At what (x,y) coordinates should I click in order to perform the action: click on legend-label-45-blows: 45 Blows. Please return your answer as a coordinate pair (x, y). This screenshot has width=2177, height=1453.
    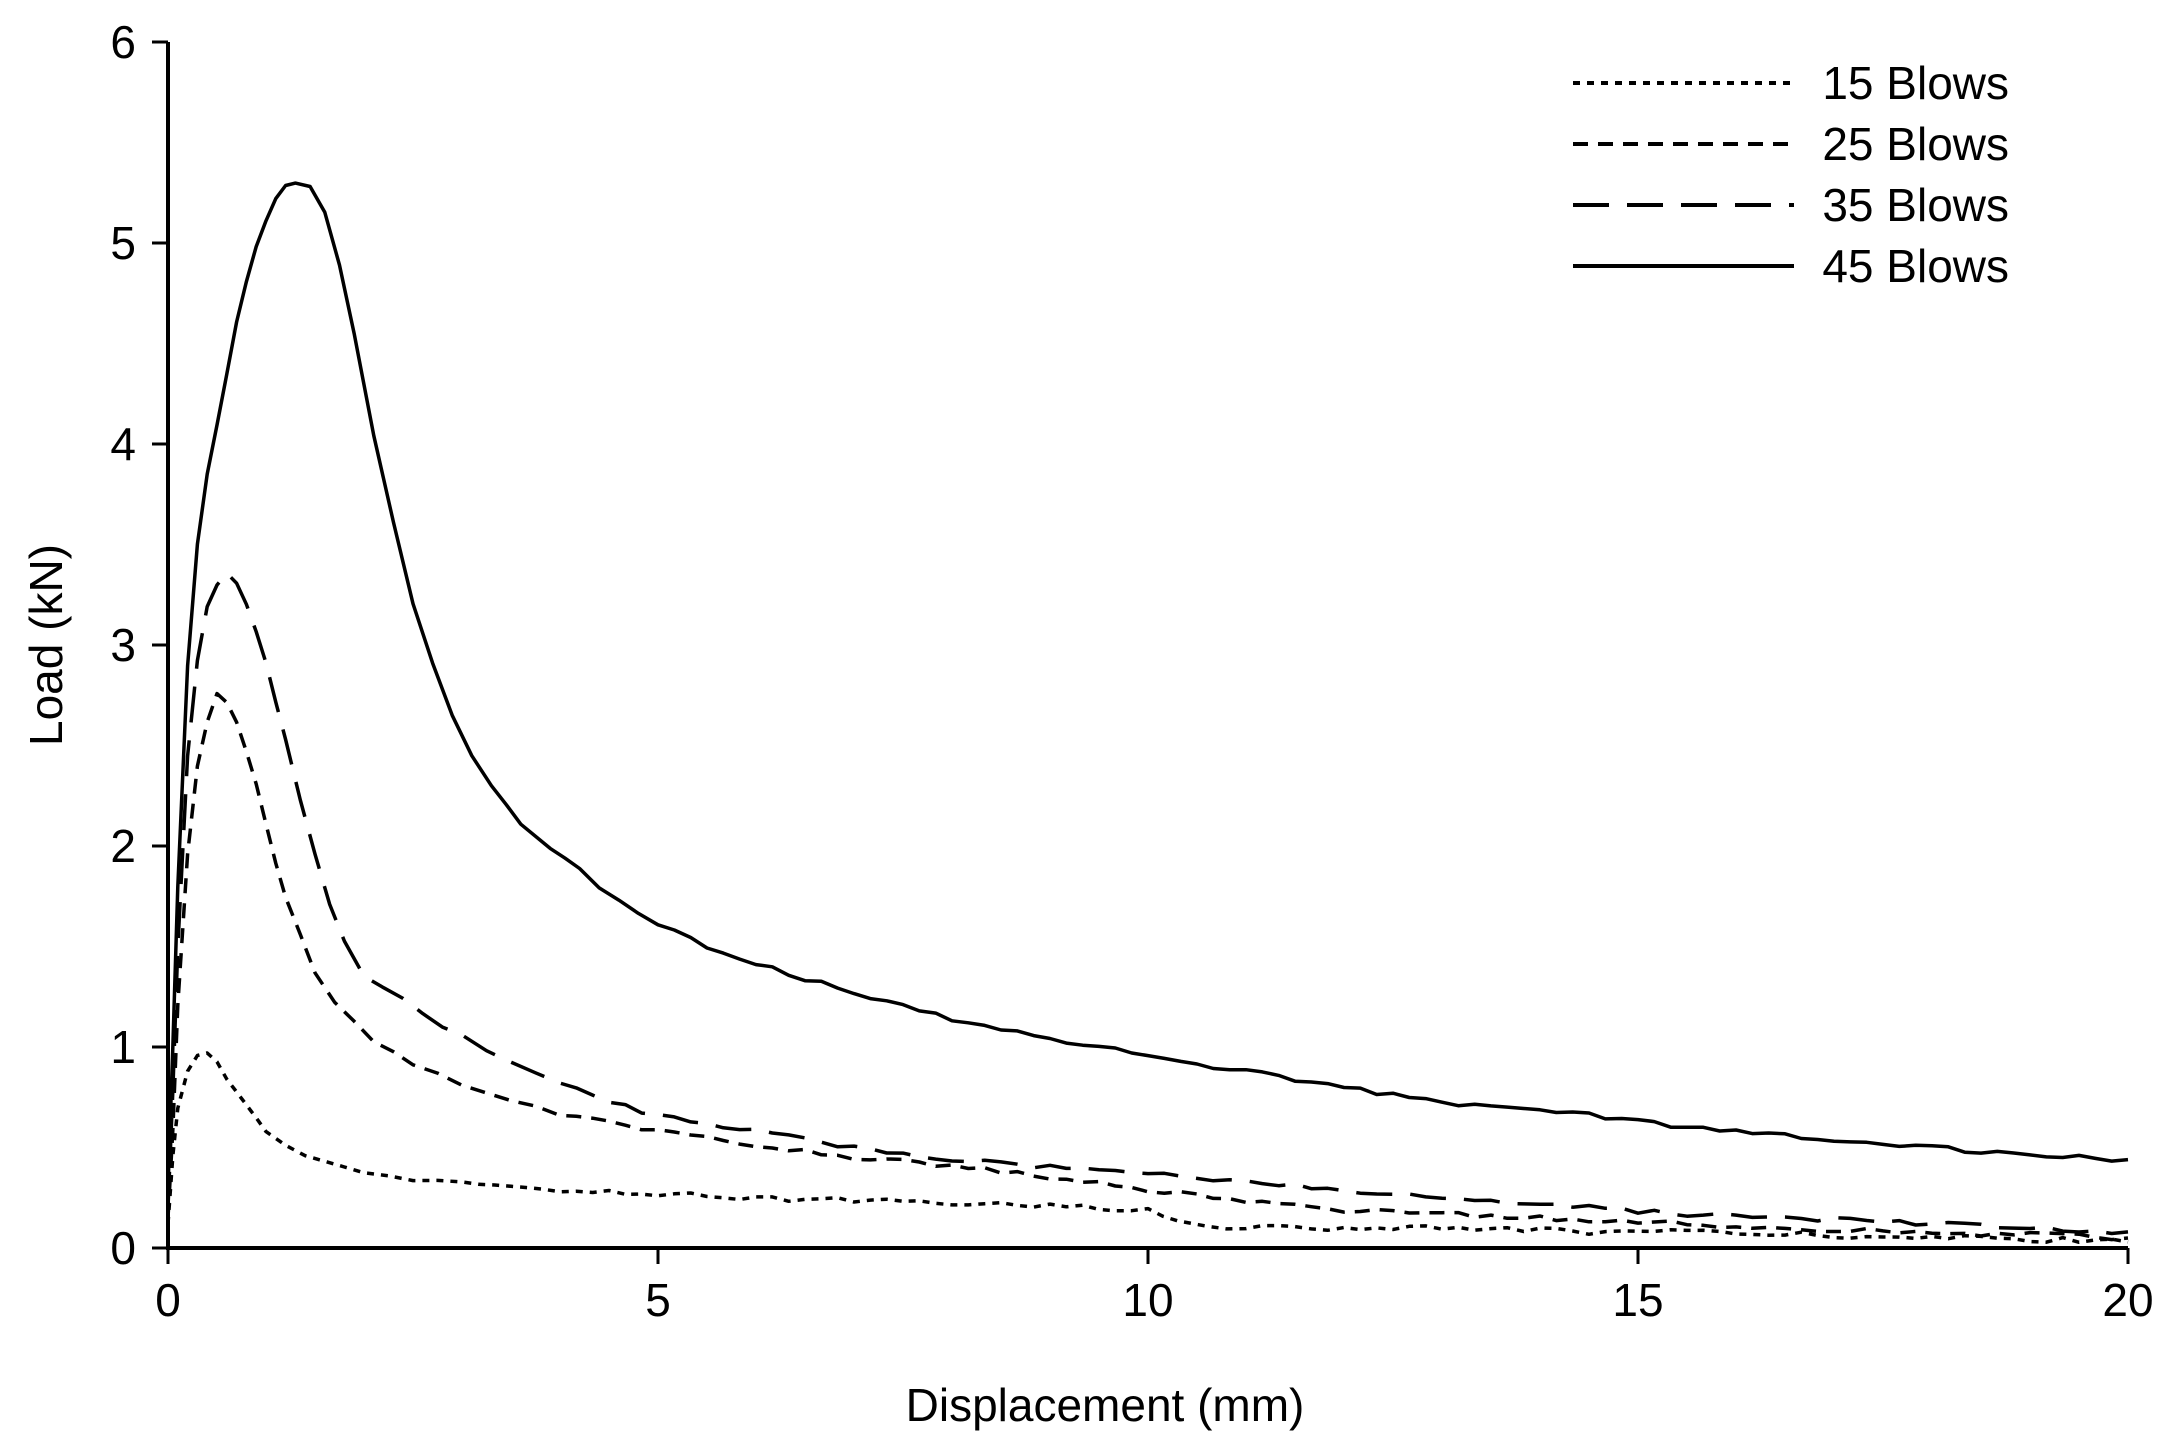
    Looking at the image, I should click on (1915, 265).